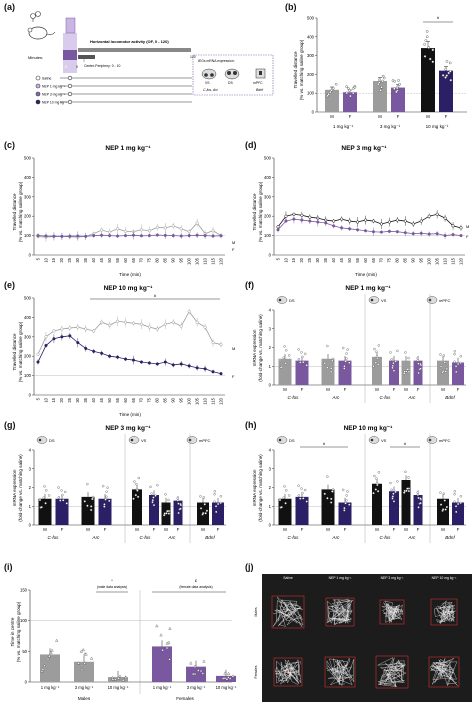 This screenshot has width=474, height=704. I want to click on region-mpfc: mPFC, so click(258, 83).